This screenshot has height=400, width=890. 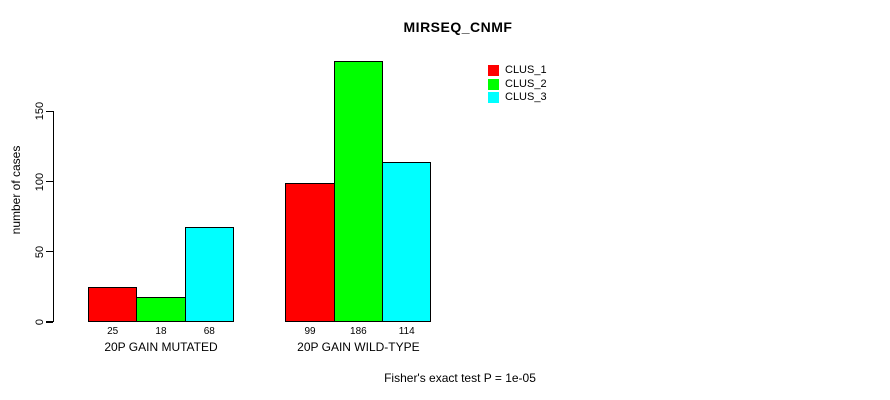 I want to click on category-label: 20P GAIN WILD-TYPE, so click(x=358, y=347).